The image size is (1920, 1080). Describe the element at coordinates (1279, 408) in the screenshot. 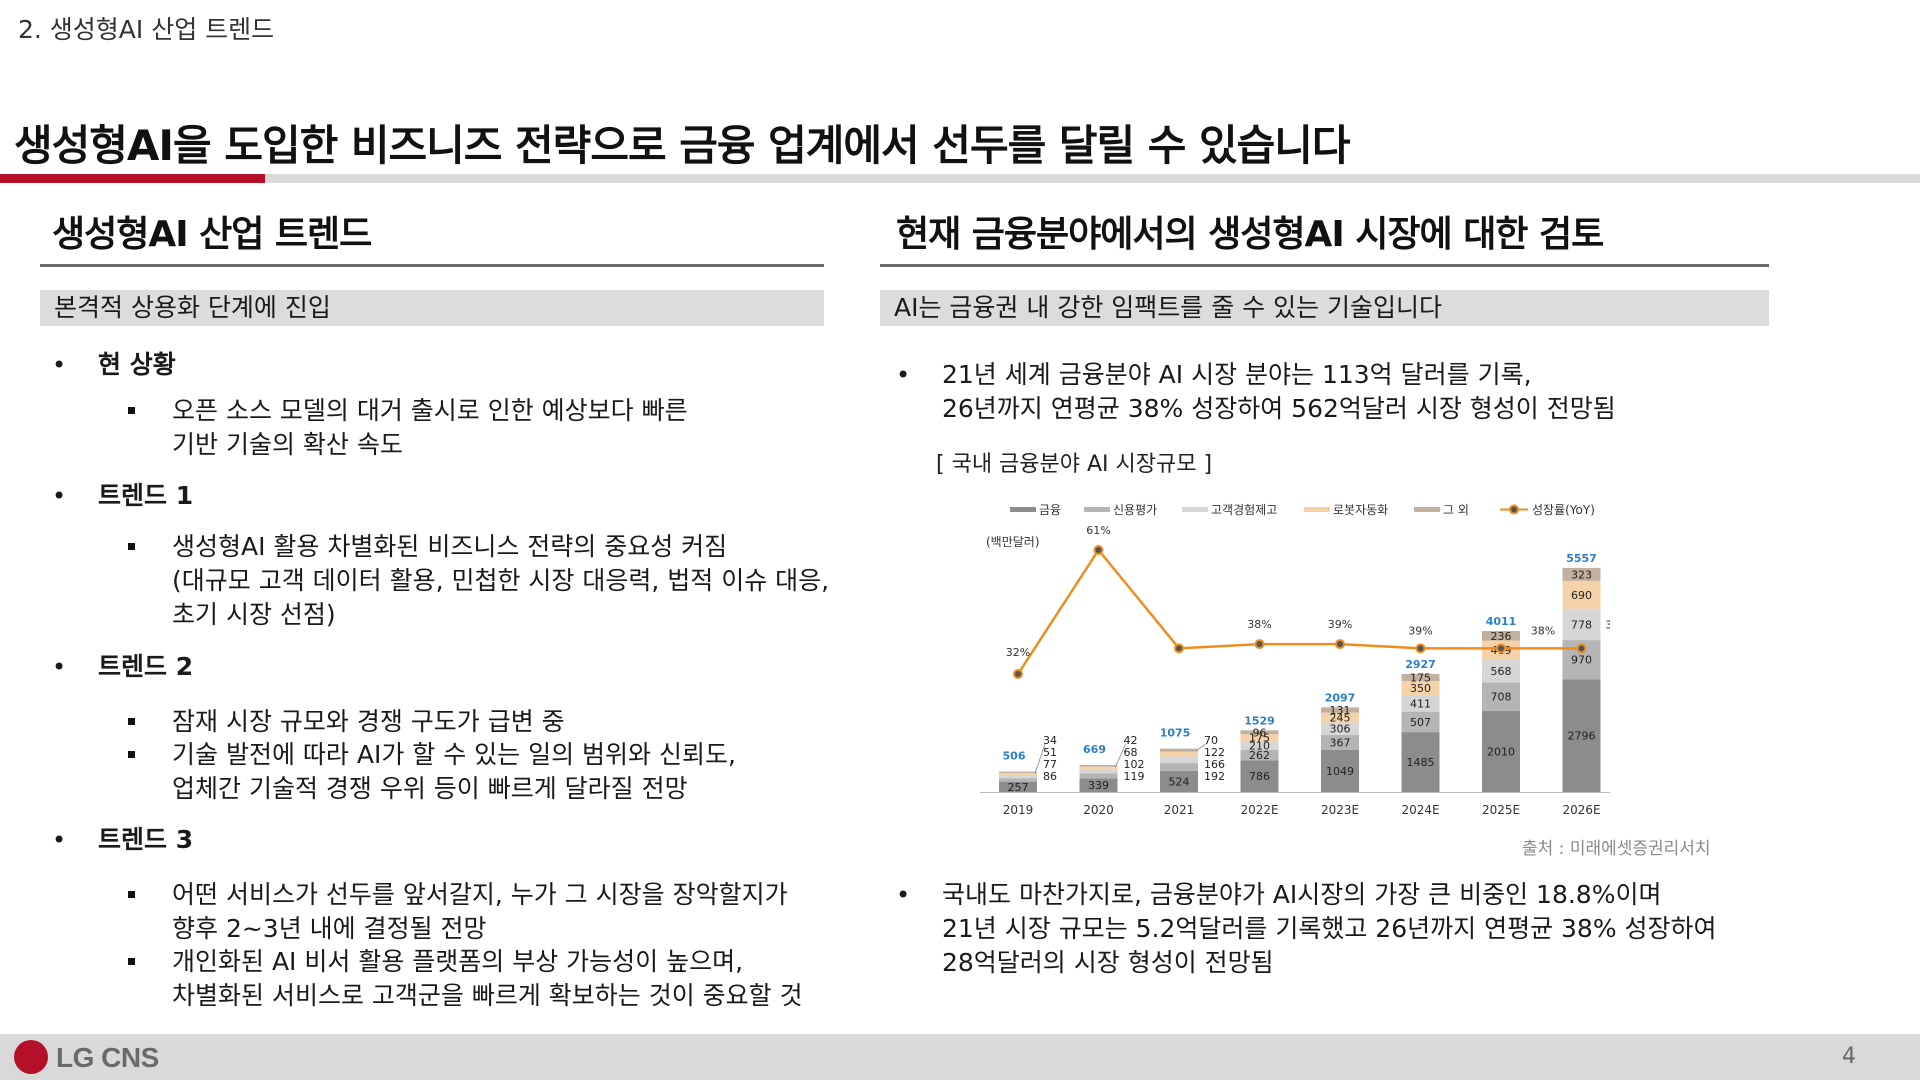

I see `bullet-line: 26년까지 연평균 38% 성장하여 562억달러 시장 형성이 전망됨` at that location.